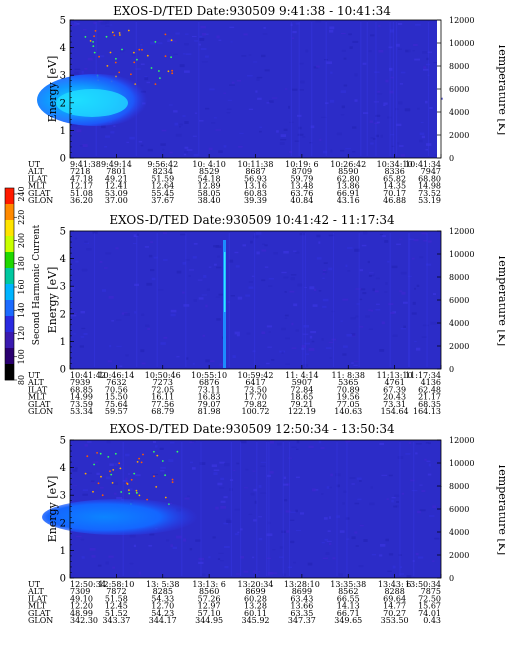 This screenshot has height=649, width=505. What do you see at coordinates (301, 193) in the screenshot?
I see `table-cell: 63.76` at bounding box center [301, 193].